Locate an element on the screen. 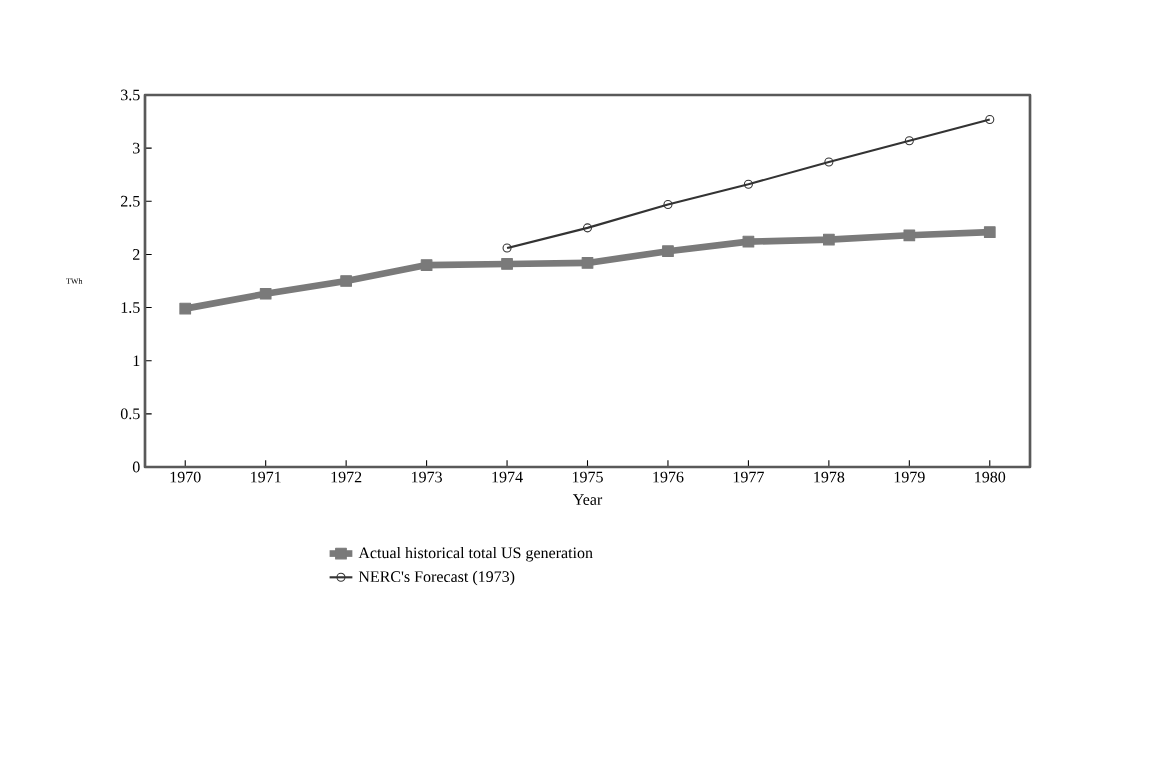 This screenshot has height=761, width=1150. legend-label: NERC's Forecast (1973) is located at coordinates (436, 578).